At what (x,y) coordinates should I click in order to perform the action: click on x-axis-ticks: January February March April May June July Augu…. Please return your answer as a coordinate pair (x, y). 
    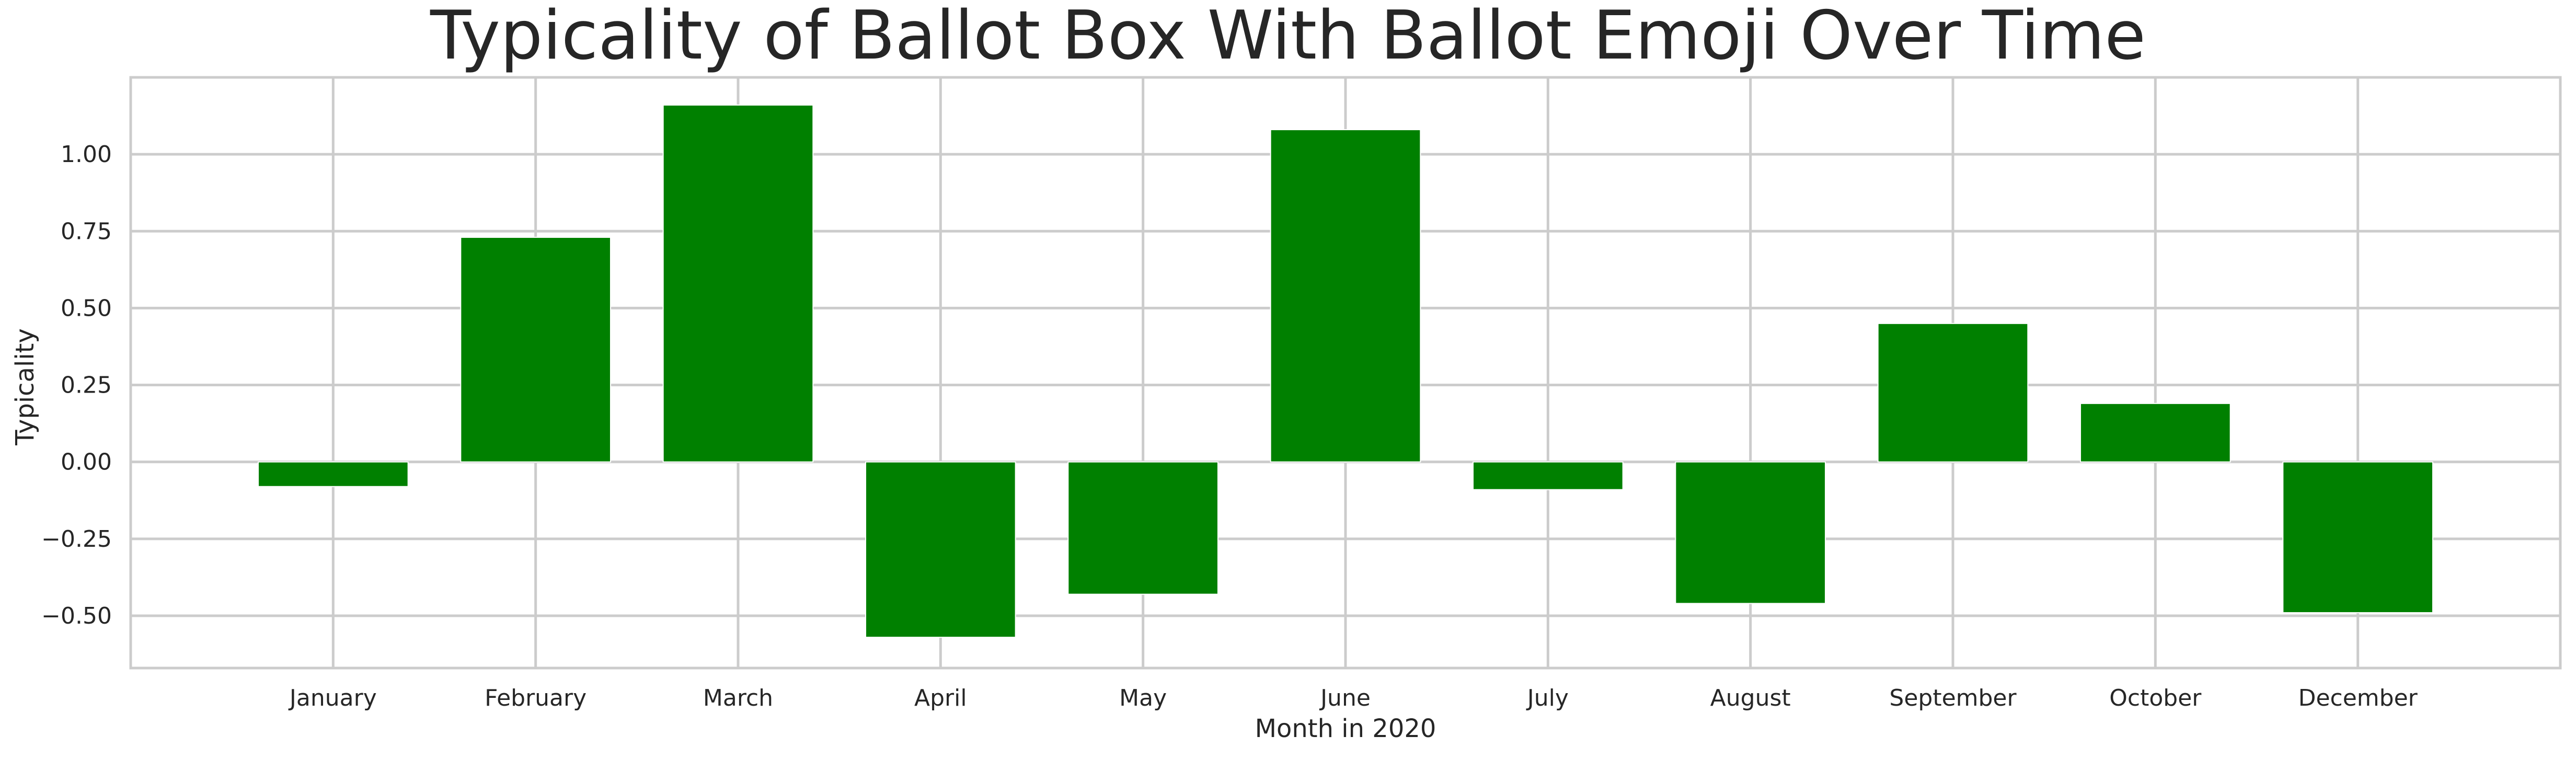
    Looking at the image, I should click on (1353, 698).